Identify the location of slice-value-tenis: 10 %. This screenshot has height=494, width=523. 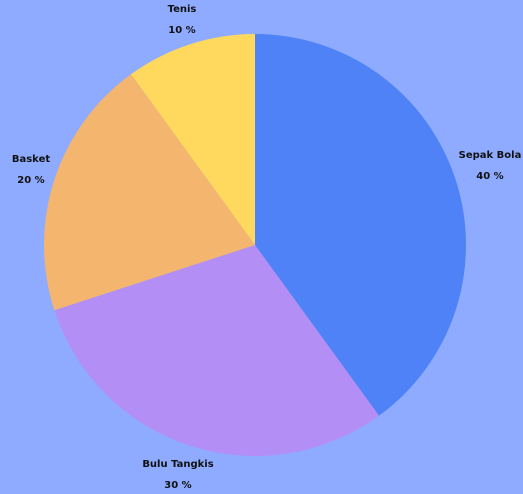
(181, 30).